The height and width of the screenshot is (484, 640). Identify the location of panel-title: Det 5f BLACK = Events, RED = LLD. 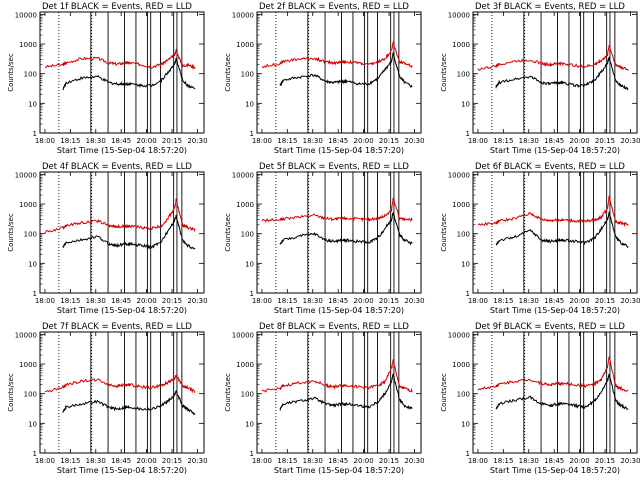
(334, 167).